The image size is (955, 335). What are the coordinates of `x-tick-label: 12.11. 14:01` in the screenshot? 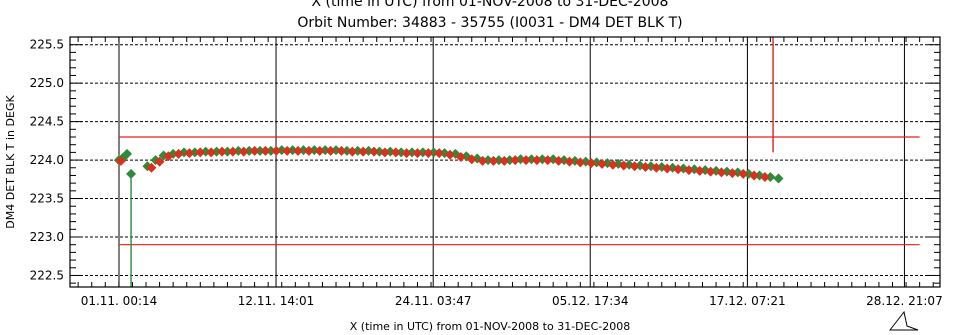 It's located at (276, 301).